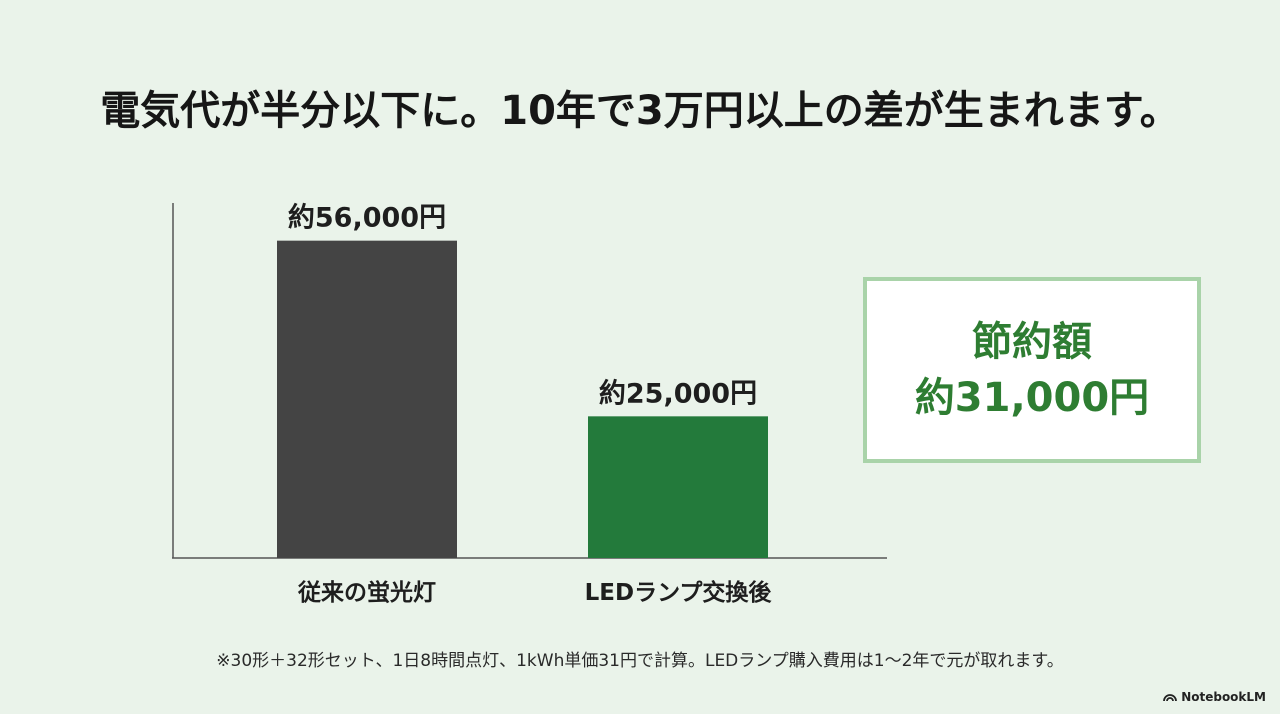 Image resolution: width=1280 pixels, height=714 pixels. What do you see at coordinates (640, 111) in the screenshot?
I see `page-title: 電気代が半分以下に。10年で3万円以上の差が生まれます。` at bounding box center [640, 111].